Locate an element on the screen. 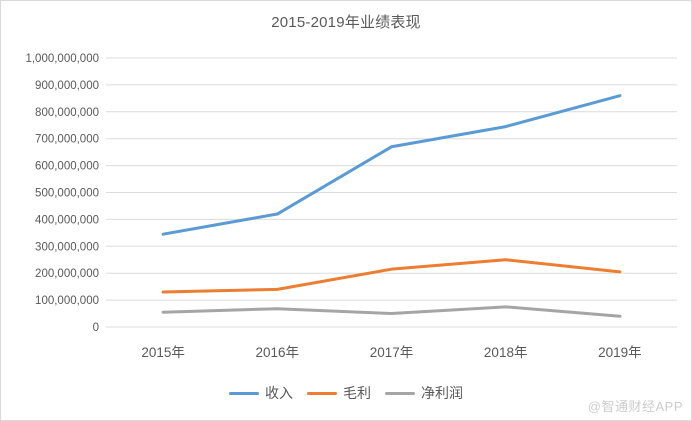 Image resolution: width=692 pixels, height=421 pixels. svg-text: 600,000,000 is located at coordinates (67, 167).